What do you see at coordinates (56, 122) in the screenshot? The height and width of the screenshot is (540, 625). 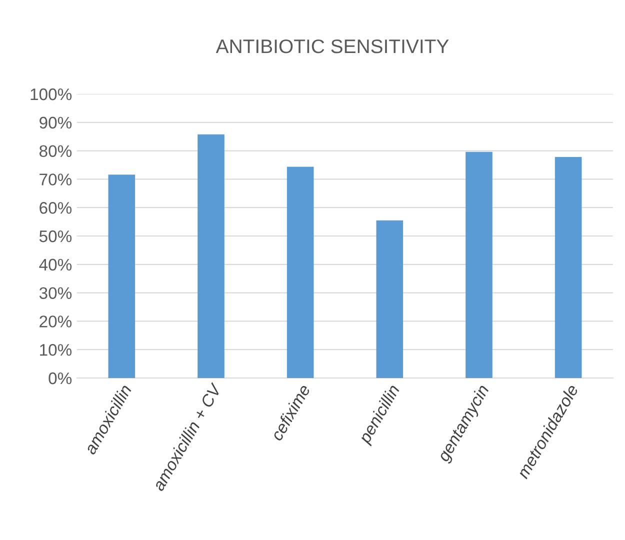 I see `y-tick-label: 90%` at bounding box center [56, 122].